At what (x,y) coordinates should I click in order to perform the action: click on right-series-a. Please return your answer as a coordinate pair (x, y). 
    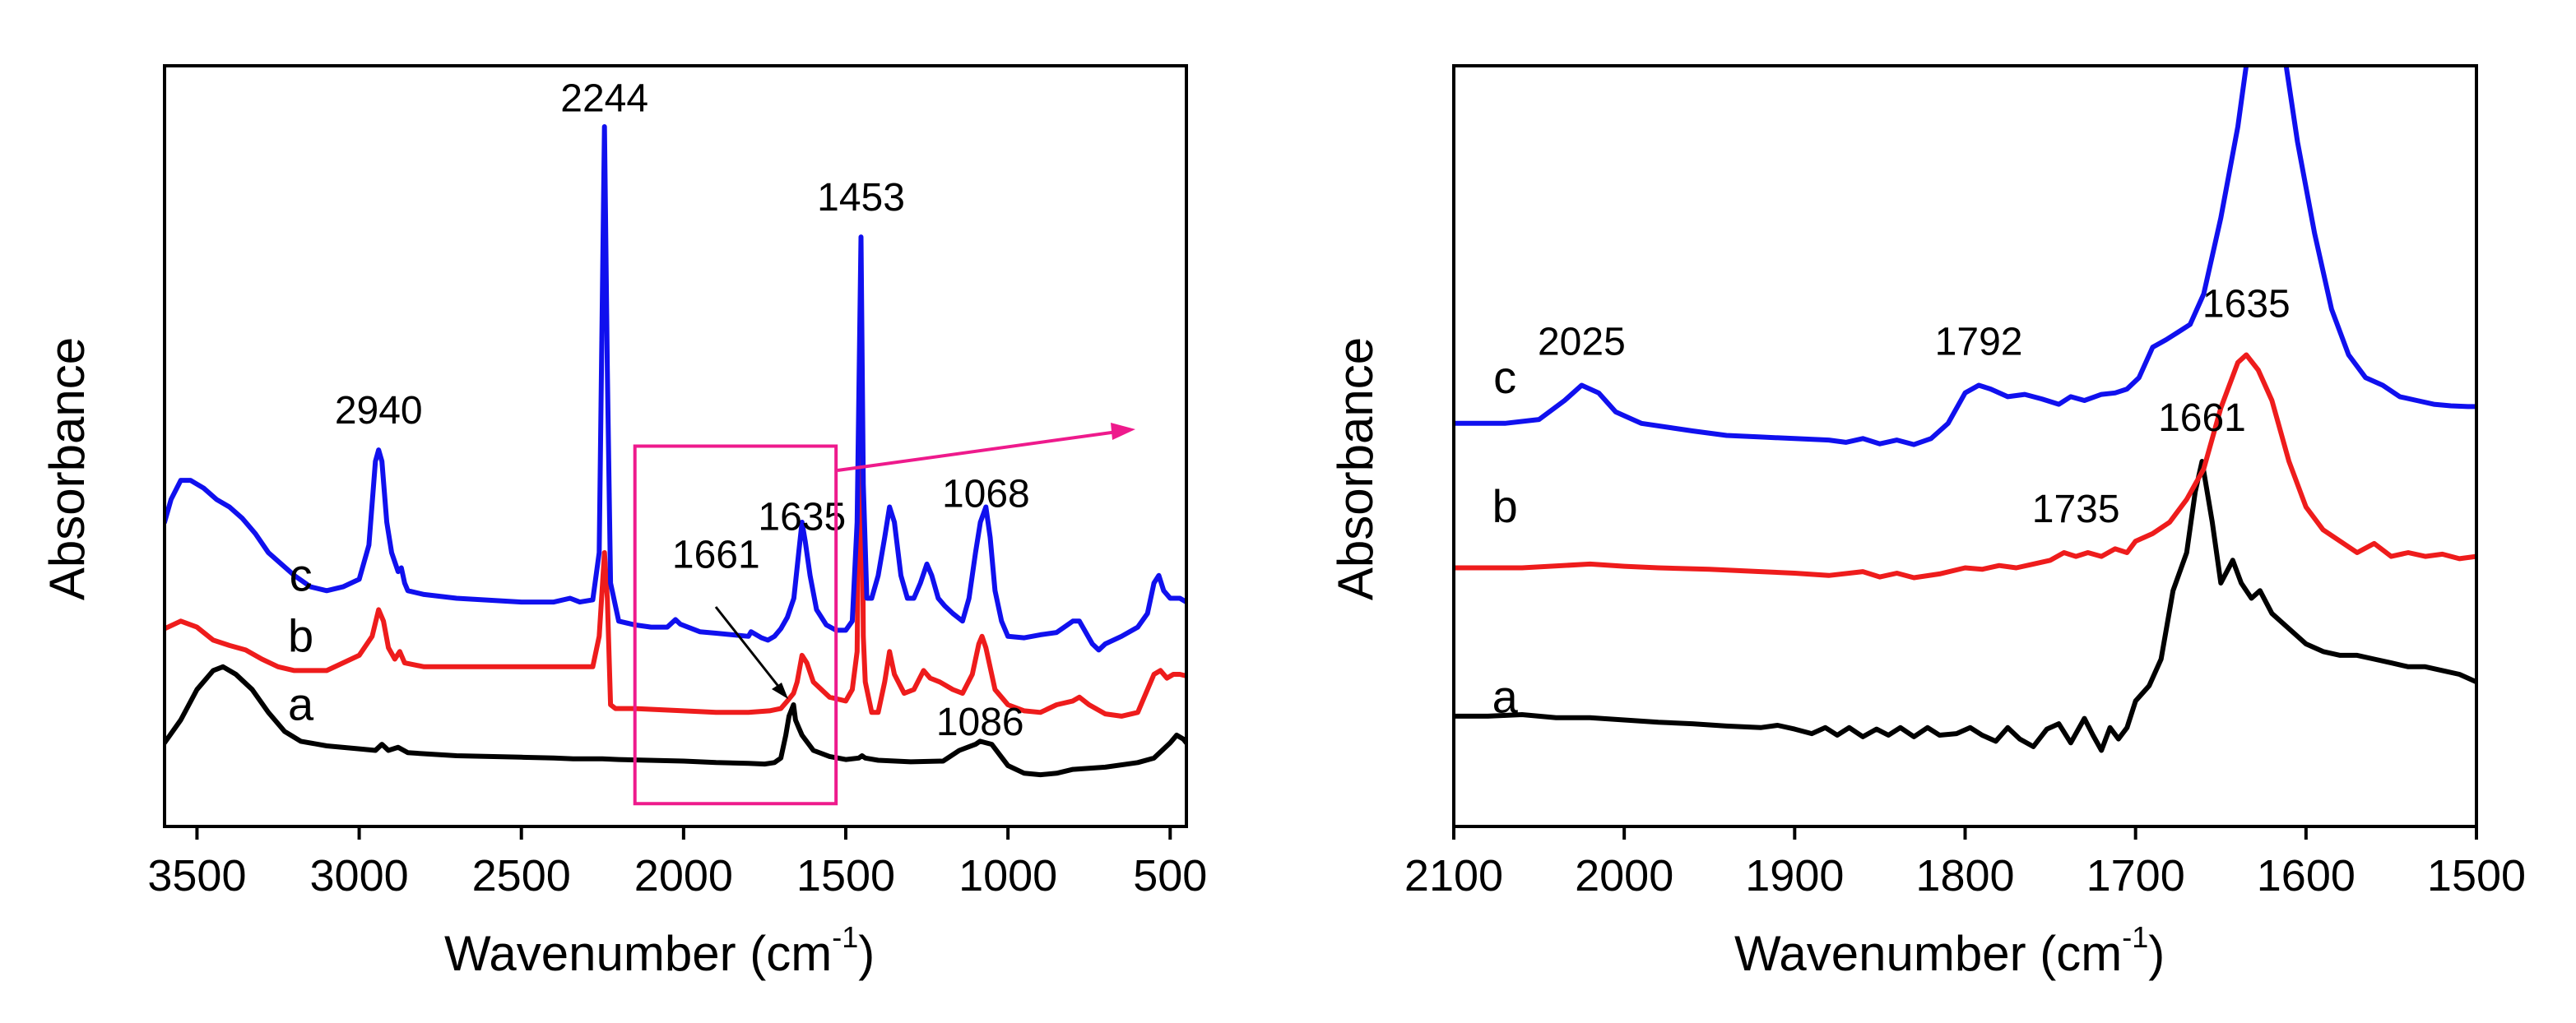
    Looking at the image, I should click on (1965, 606).